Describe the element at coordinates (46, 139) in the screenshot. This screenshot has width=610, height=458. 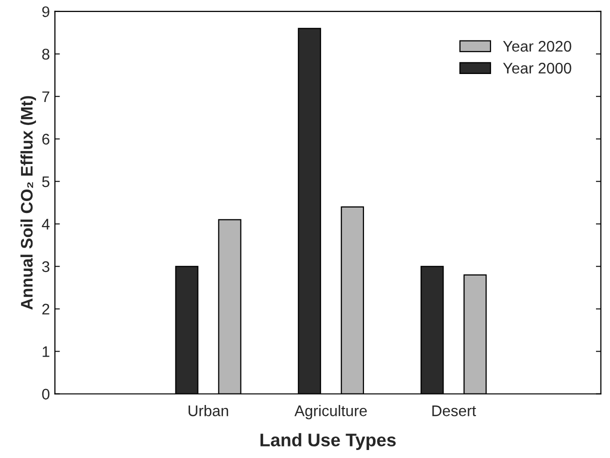
I see `y-tick-label: 6` at that location.